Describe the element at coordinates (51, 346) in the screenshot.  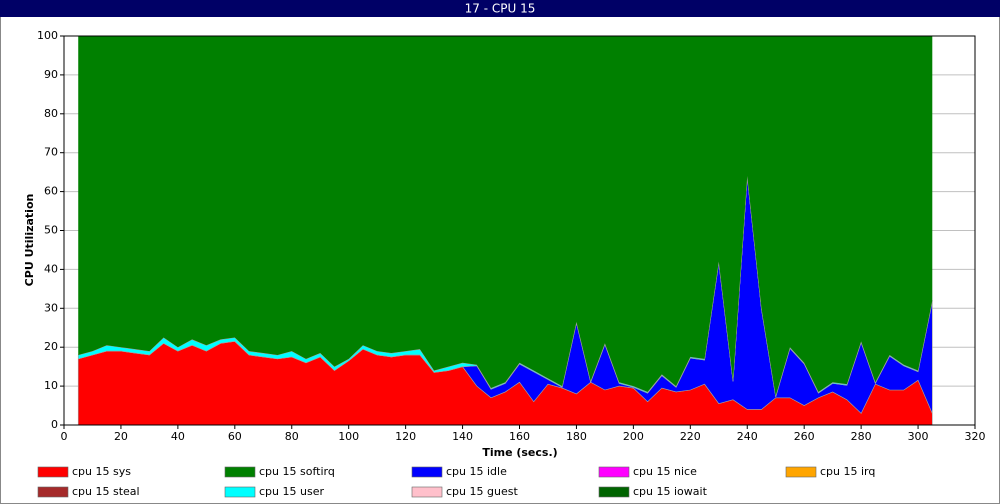
I see `y-tick-label: 20` at that location.